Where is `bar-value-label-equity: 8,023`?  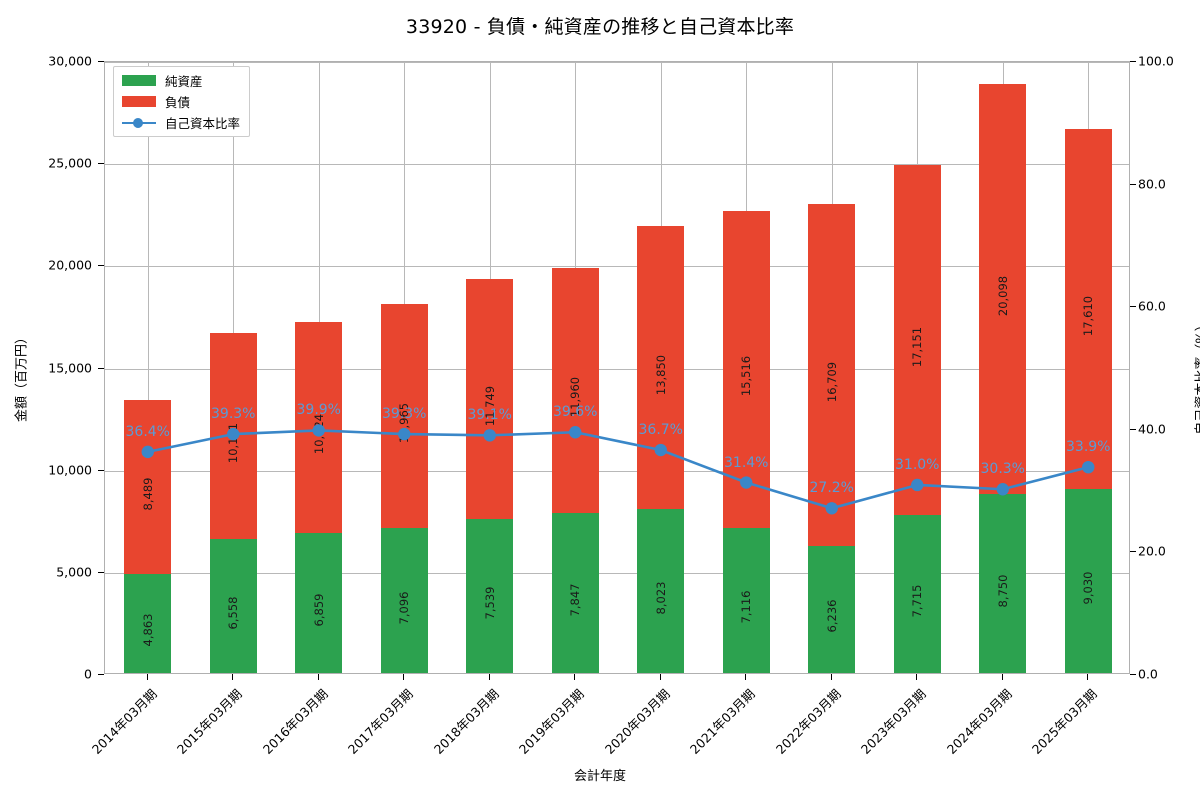
bar-value-label-equity: 8,023 is located at coordinates (660, 598).